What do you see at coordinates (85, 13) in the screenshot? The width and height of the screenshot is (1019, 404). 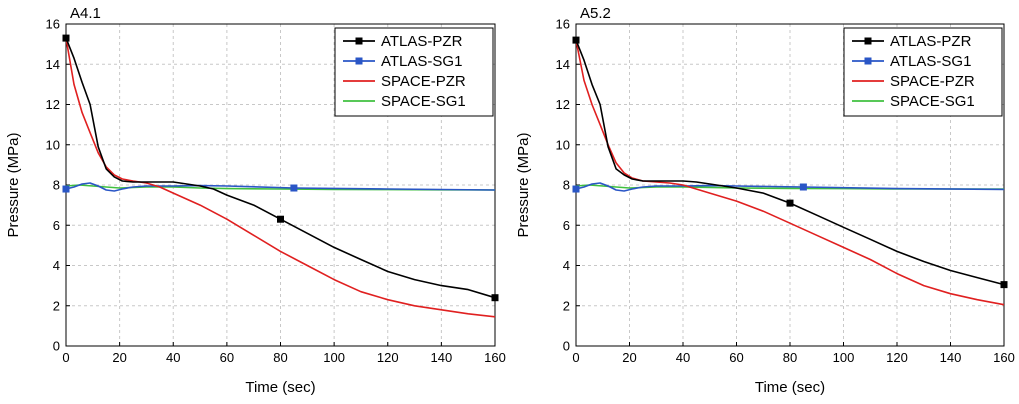 I see `chart-title: A4.1` at bounding box center [85, 13].